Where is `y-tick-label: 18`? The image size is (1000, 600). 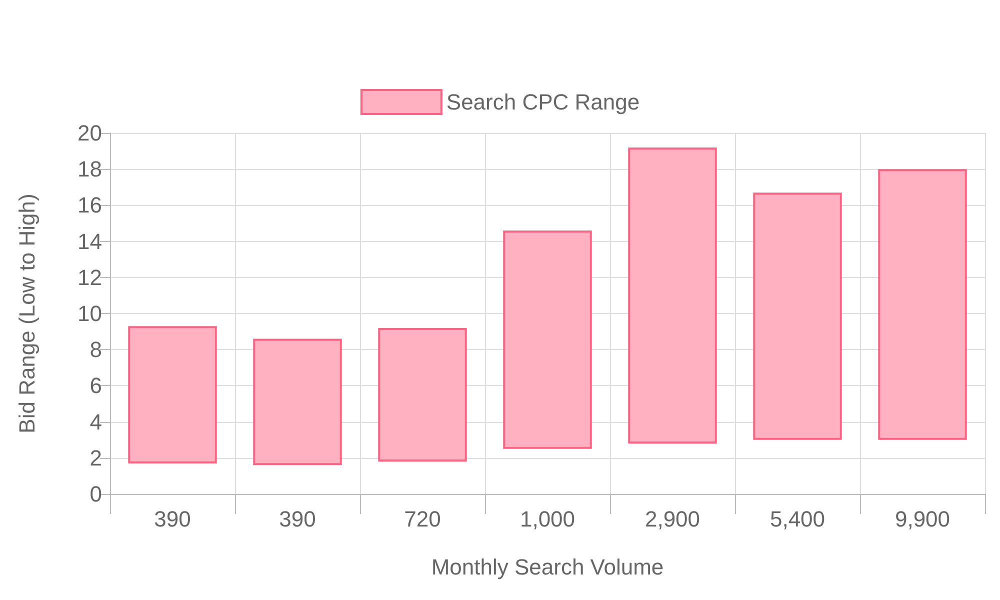 y-tick-label: 18 is located at coordinates (90, 169).